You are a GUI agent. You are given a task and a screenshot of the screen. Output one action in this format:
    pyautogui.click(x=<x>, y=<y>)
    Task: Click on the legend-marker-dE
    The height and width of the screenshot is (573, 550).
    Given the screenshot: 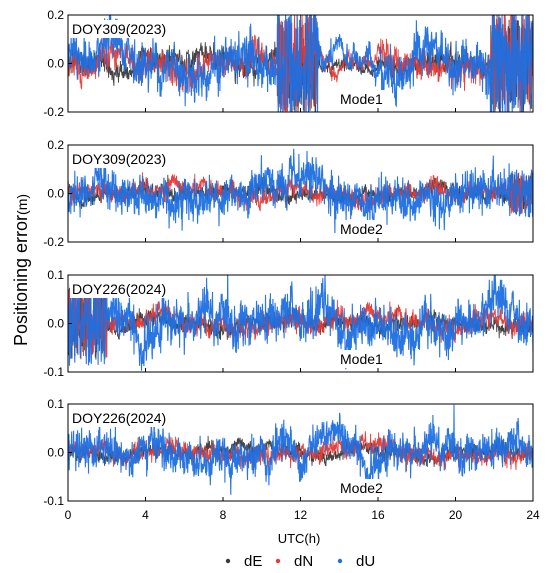 What is the action you would take?
    pyautogui.click(x=228, y=561)
    